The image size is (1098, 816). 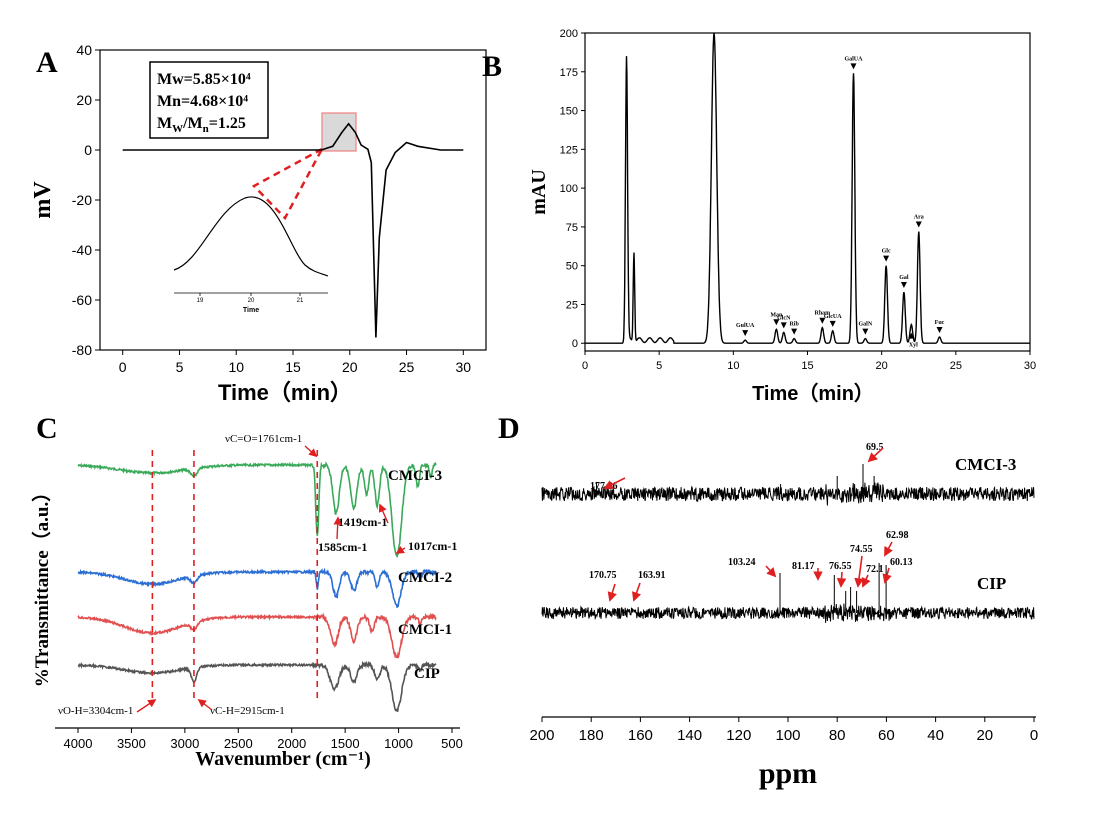 What do you see at coordinates (539, 192) in the screenshot?
I see `panel-b-y-label: mAU` at bounding box center [539, 192].